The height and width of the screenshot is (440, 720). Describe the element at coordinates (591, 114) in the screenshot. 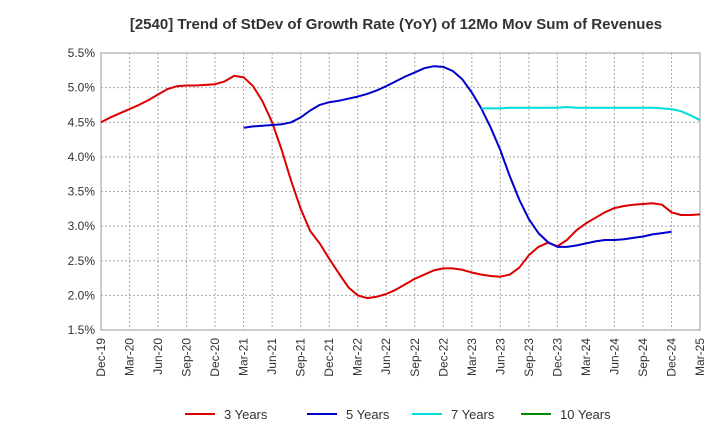

I see `series-line-7-years` at that location.